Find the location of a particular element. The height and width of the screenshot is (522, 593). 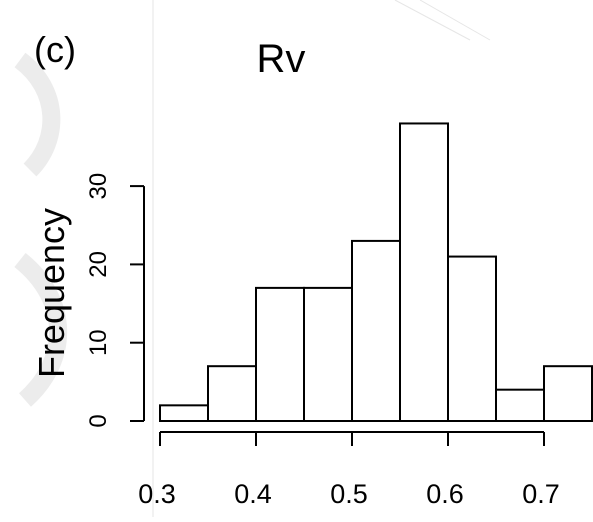

chart-title: Rv is located at coordinates (281, 59).